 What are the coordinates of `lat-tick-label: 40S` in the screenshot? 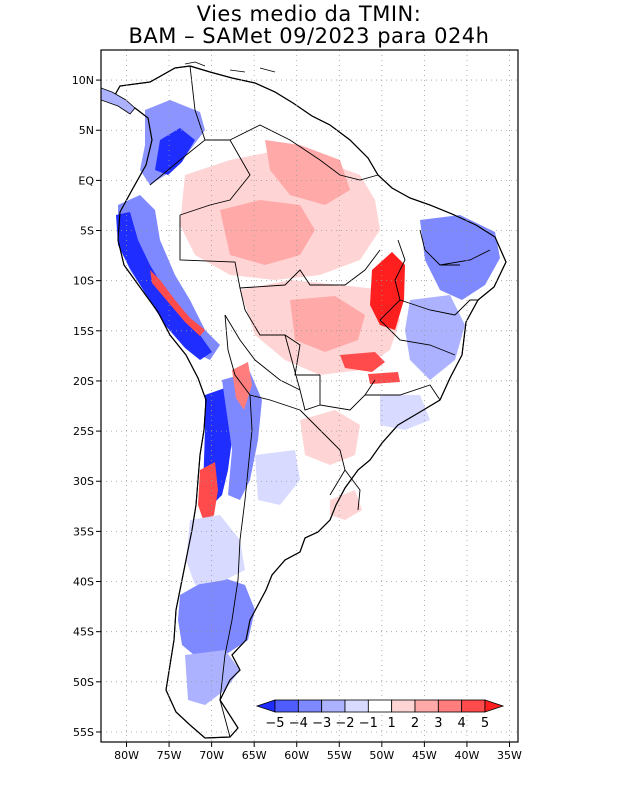 It's located at (83, 582).